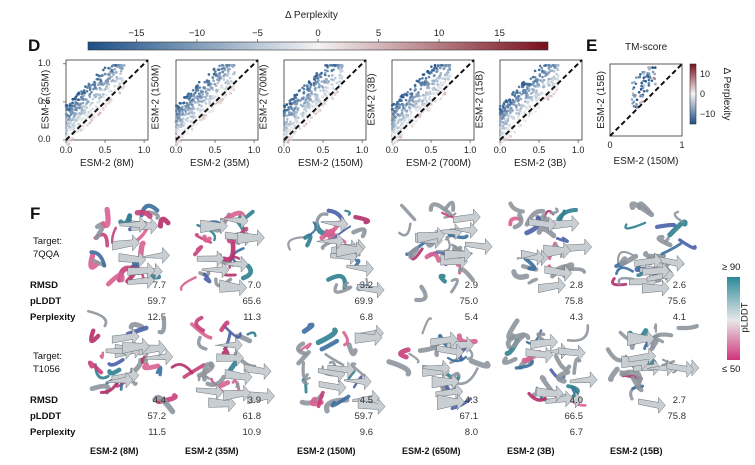 The image size is (755, 465). Describe the element at coordinates (480, 99) in the screenshot. I see `scatter-ylabel: ESM-2 (15B)` at that location.